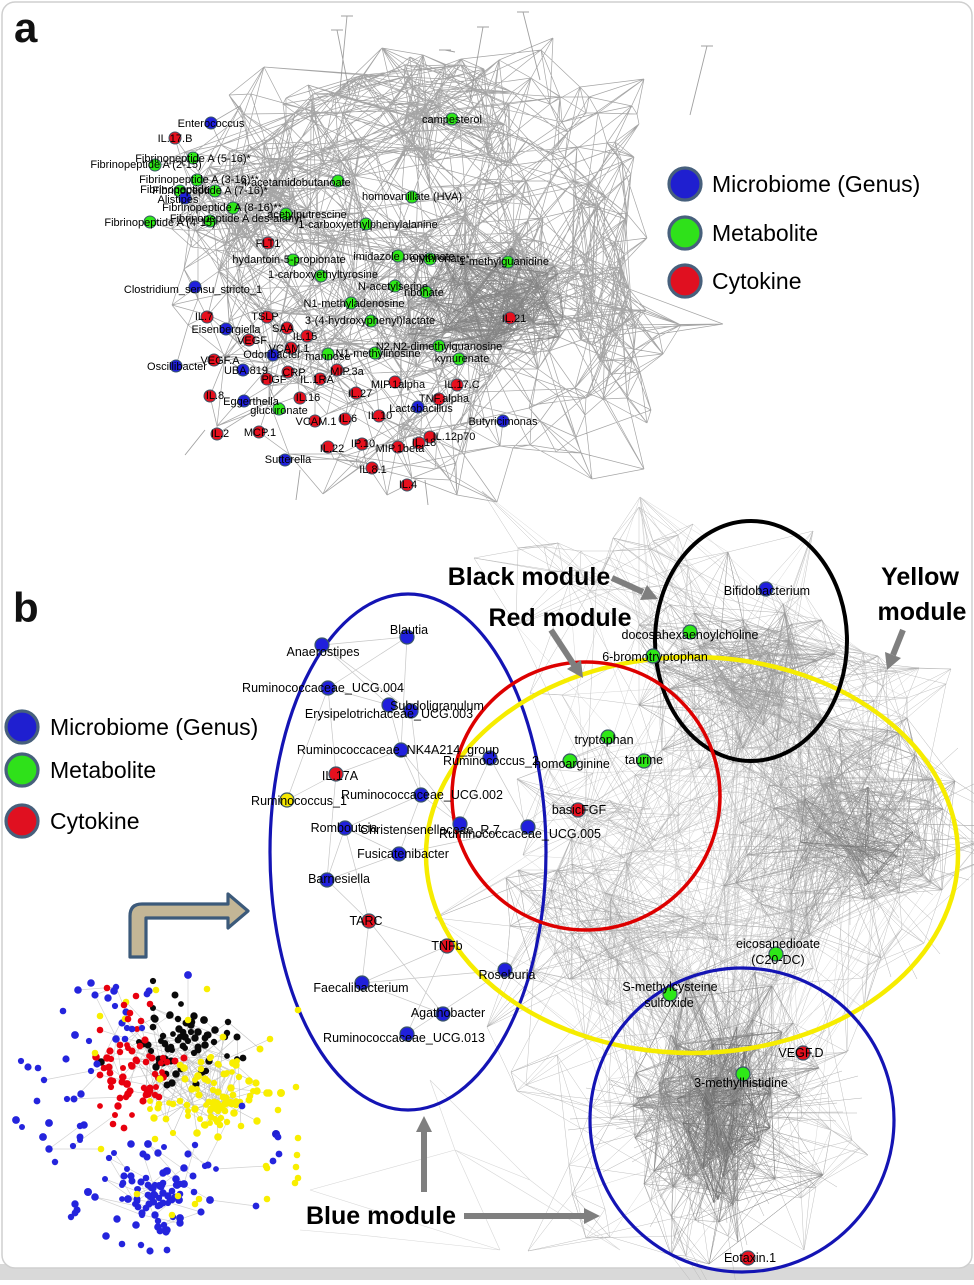 Image resolution: width=974 pixels, height=1285 pixels. What do you see at coordinates (777, 960) in the screenshot?
I see `svg-text: (C20-DC)` at bounding box center [777, 960].